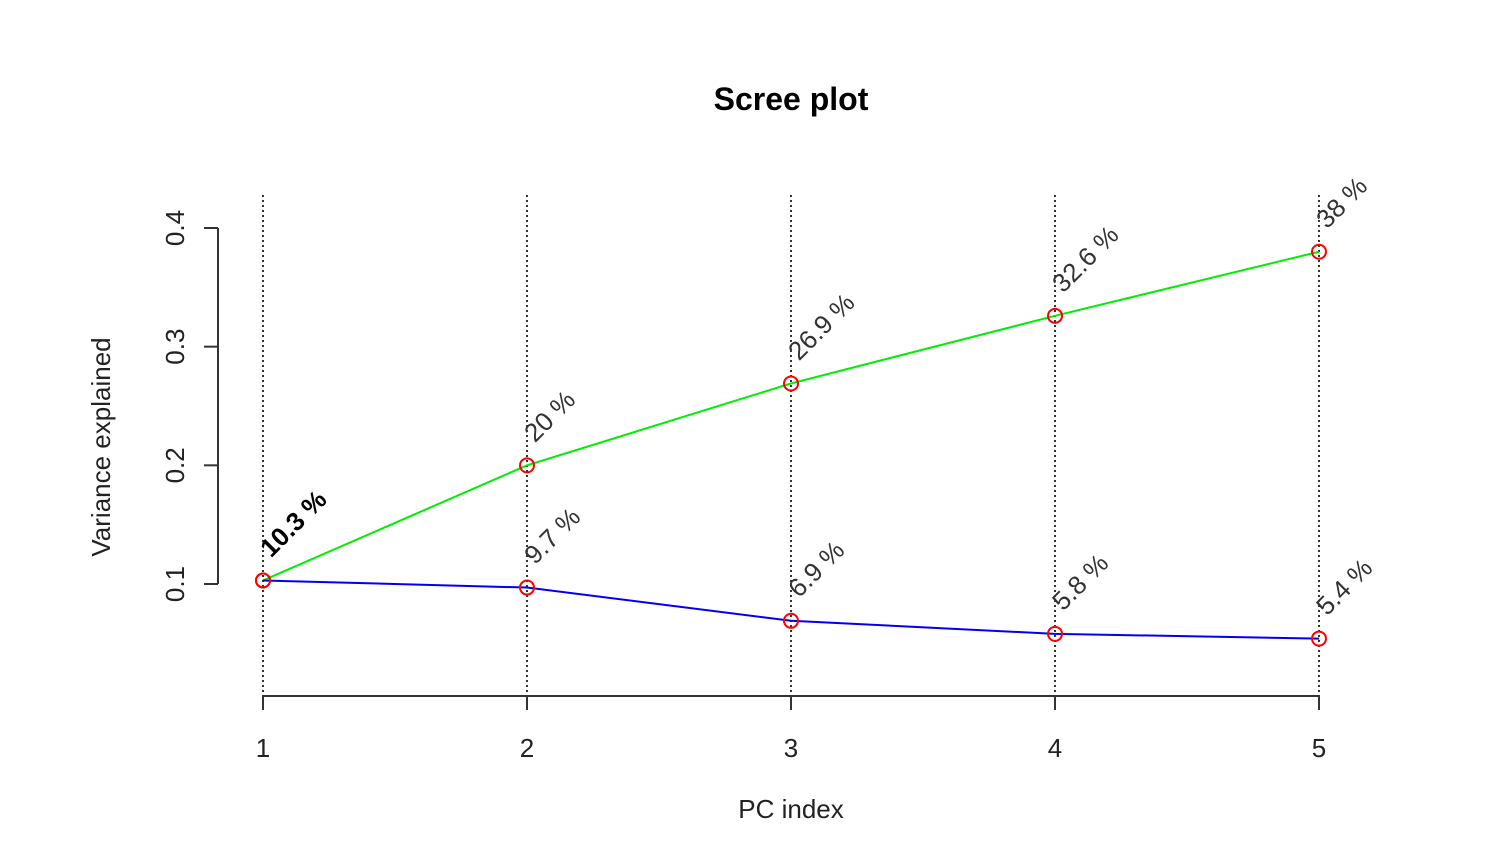  I want to click on x-tick-label-5: 5, so click(1319, 748).